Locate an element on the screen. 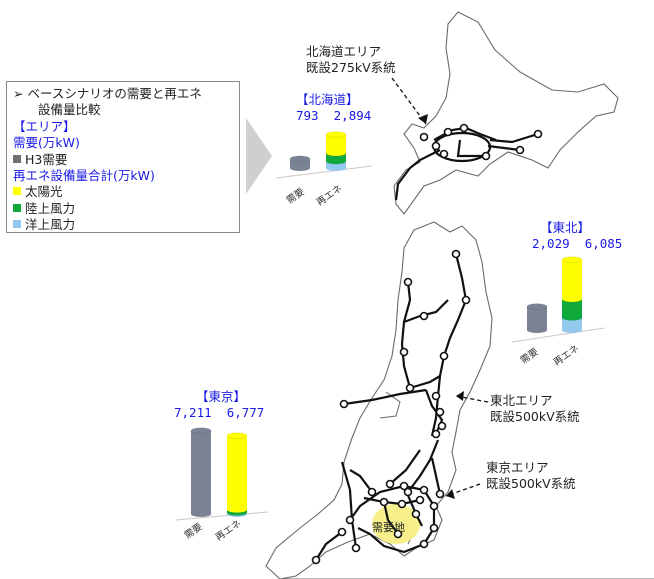  legend-demand-label: 需要(万kW) is located at coordinates (46, 143).